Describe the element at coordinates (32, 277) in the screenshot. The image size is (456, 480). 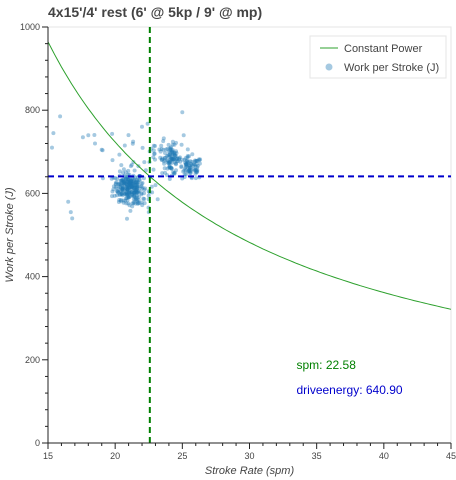
I see `y-tick-label: 400` at that location.